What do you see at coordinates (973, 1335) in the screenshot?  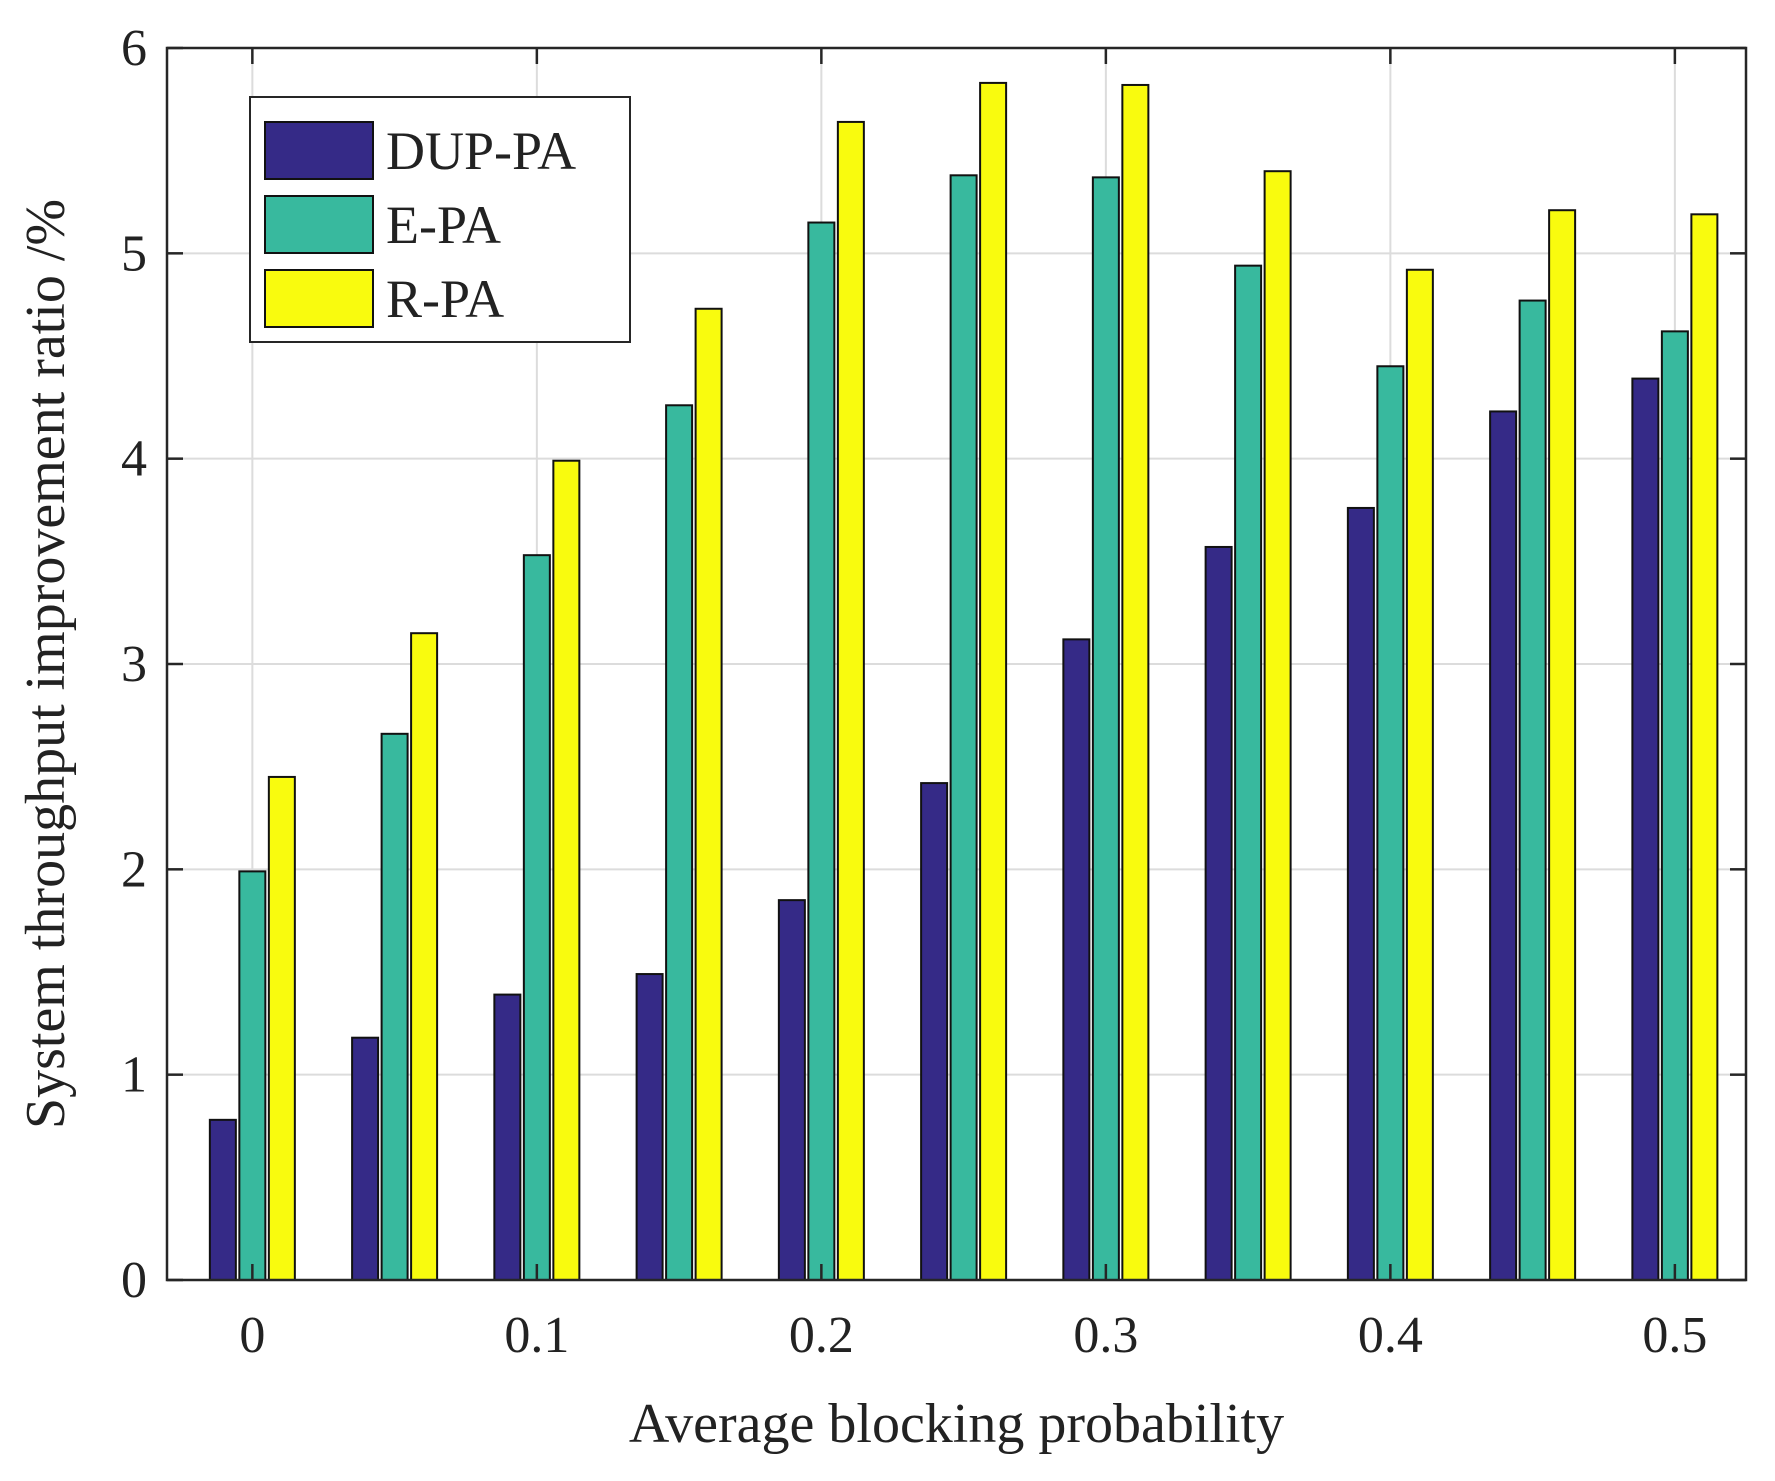 I see `x-tick-labels: 0 0.1 0.2 0.3 0.4 0.5` at bounding box center [973, 1335].